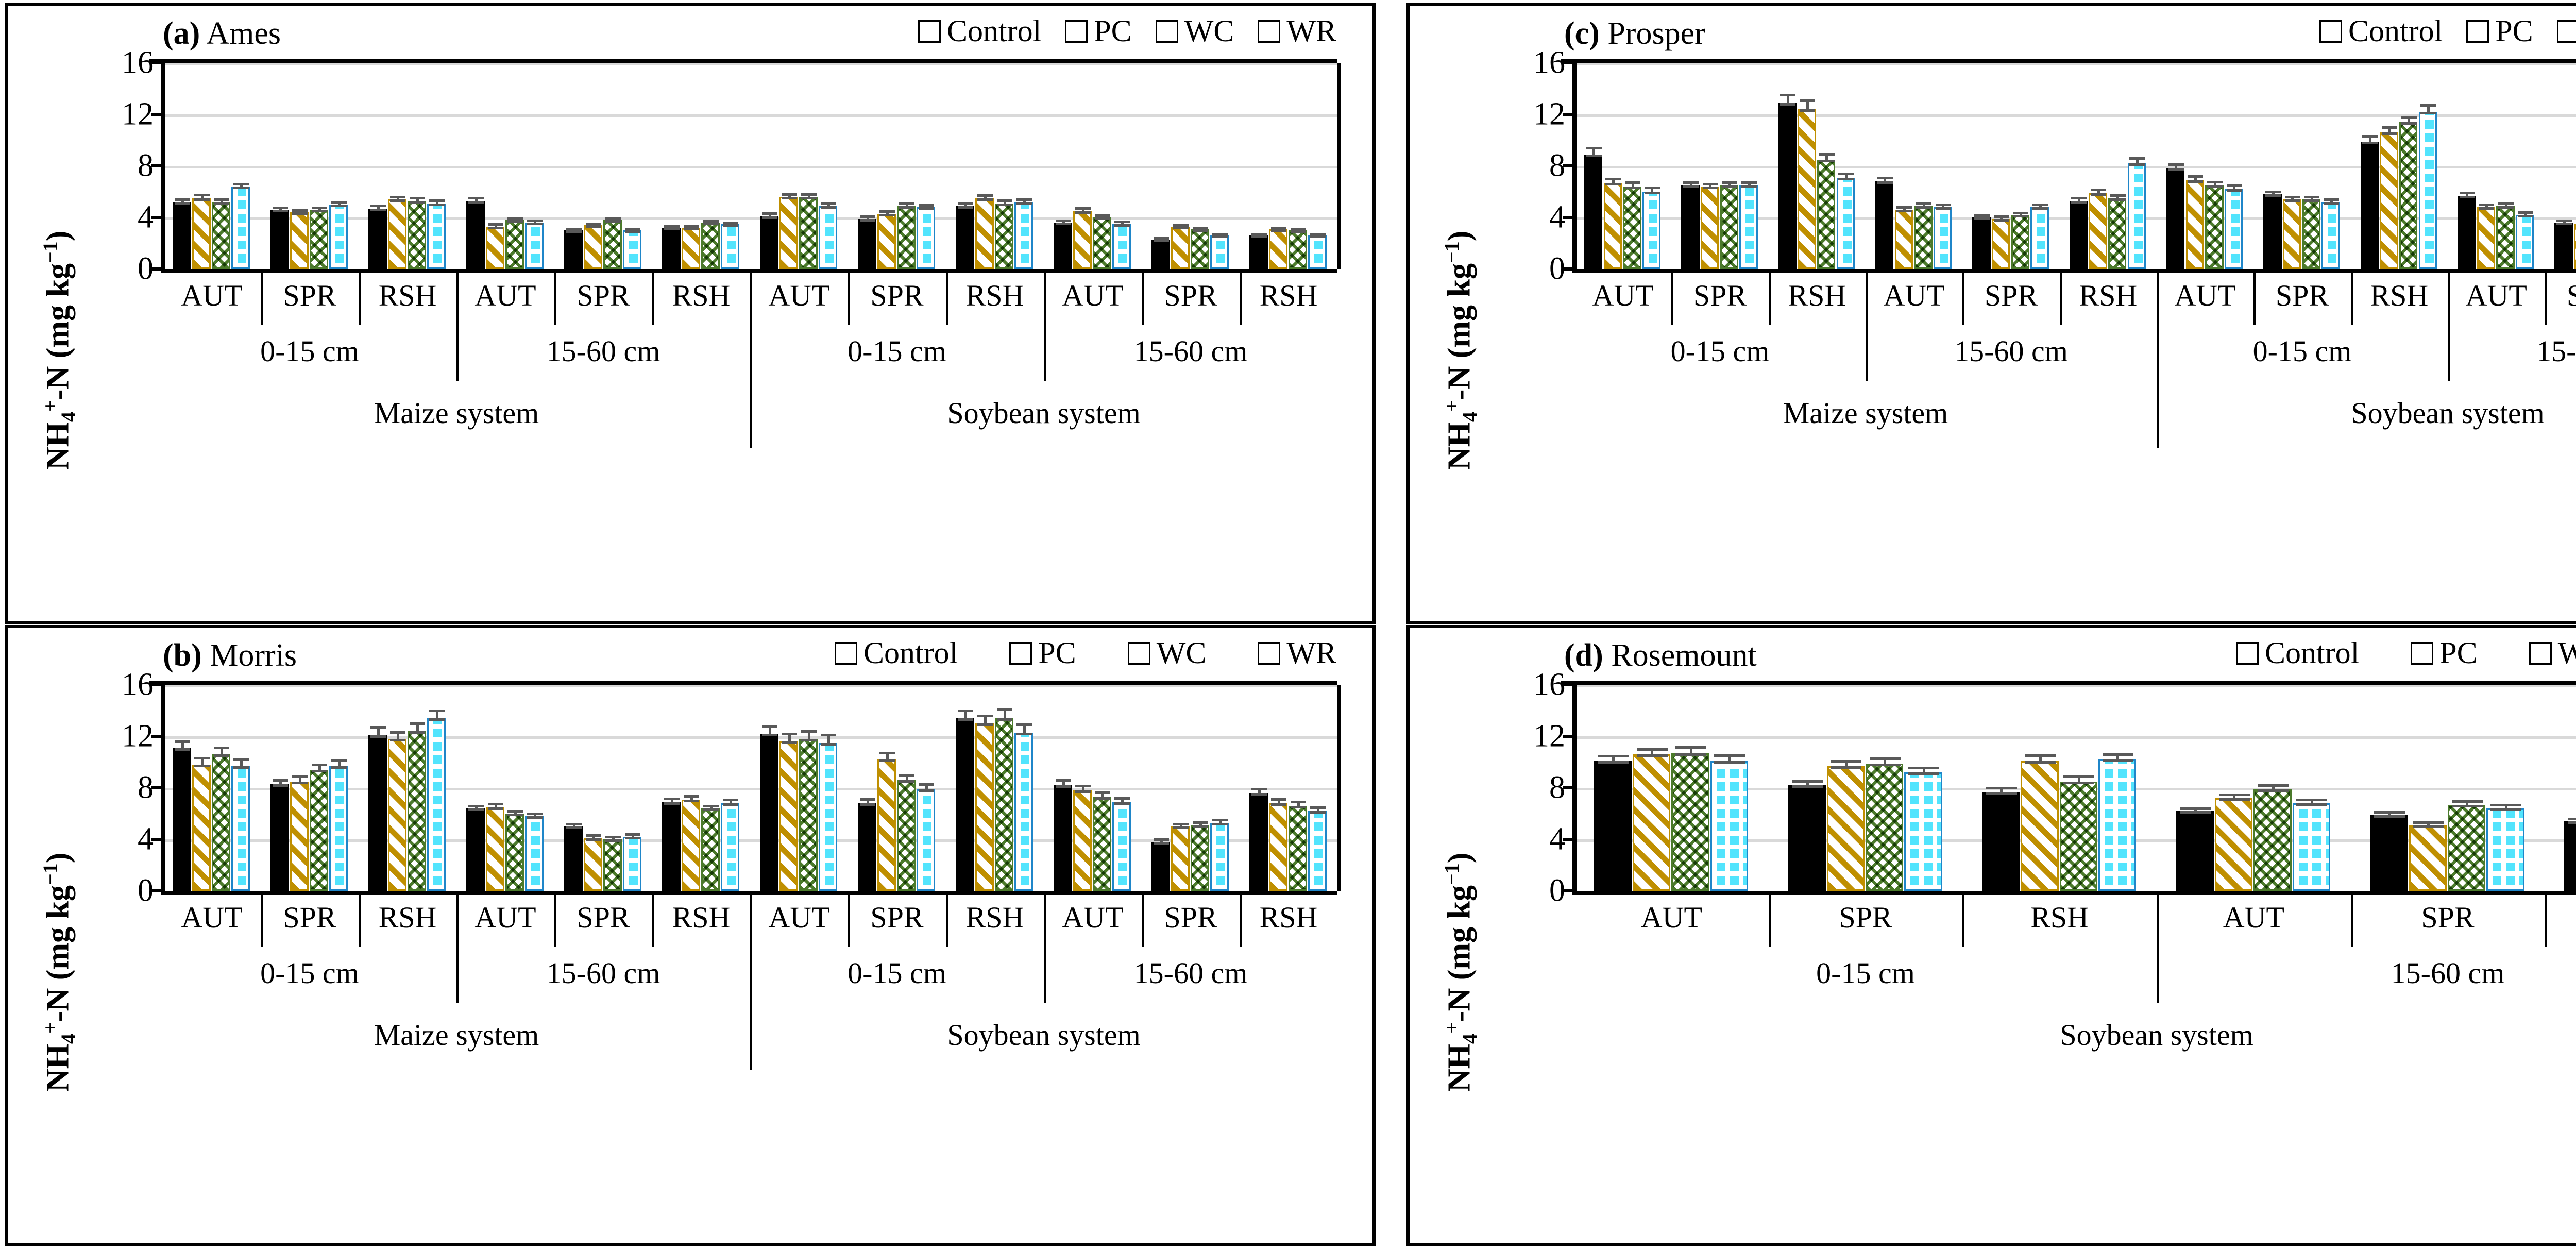 This screenshot has height=1249, width=2576. I want to click on bar-b-5-pc, so click(691, 845).